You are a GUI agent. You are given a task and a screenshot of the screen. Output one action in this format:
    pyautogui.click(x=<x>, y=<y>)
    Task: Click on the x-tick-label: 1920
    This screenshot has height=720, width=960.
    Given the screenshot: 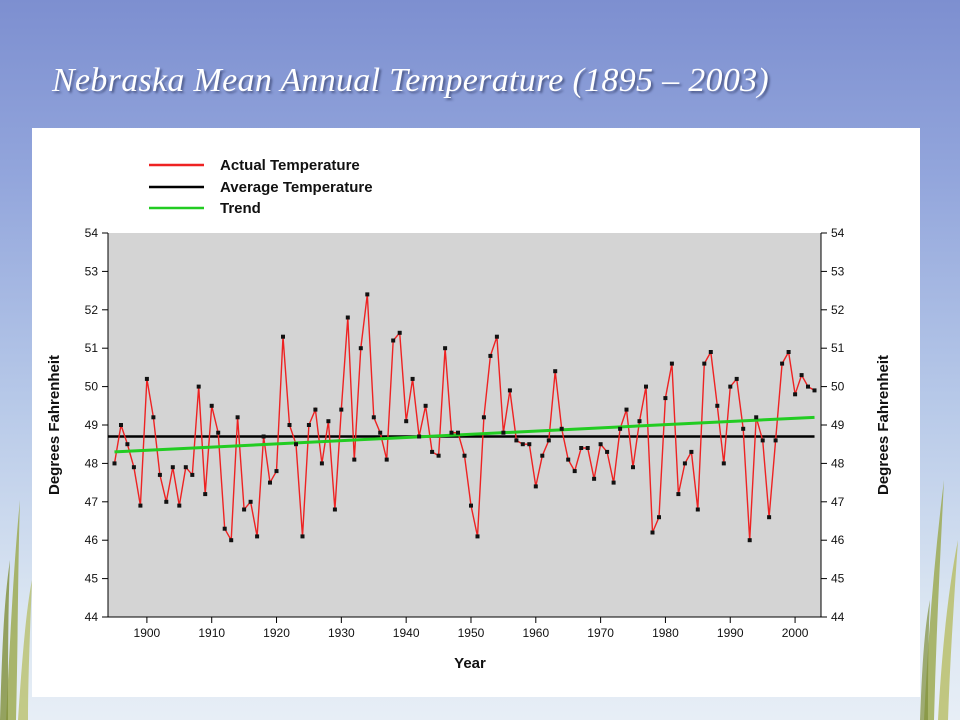 What is the action you would take?
    pyautogui.click(x=276, y=633)
    